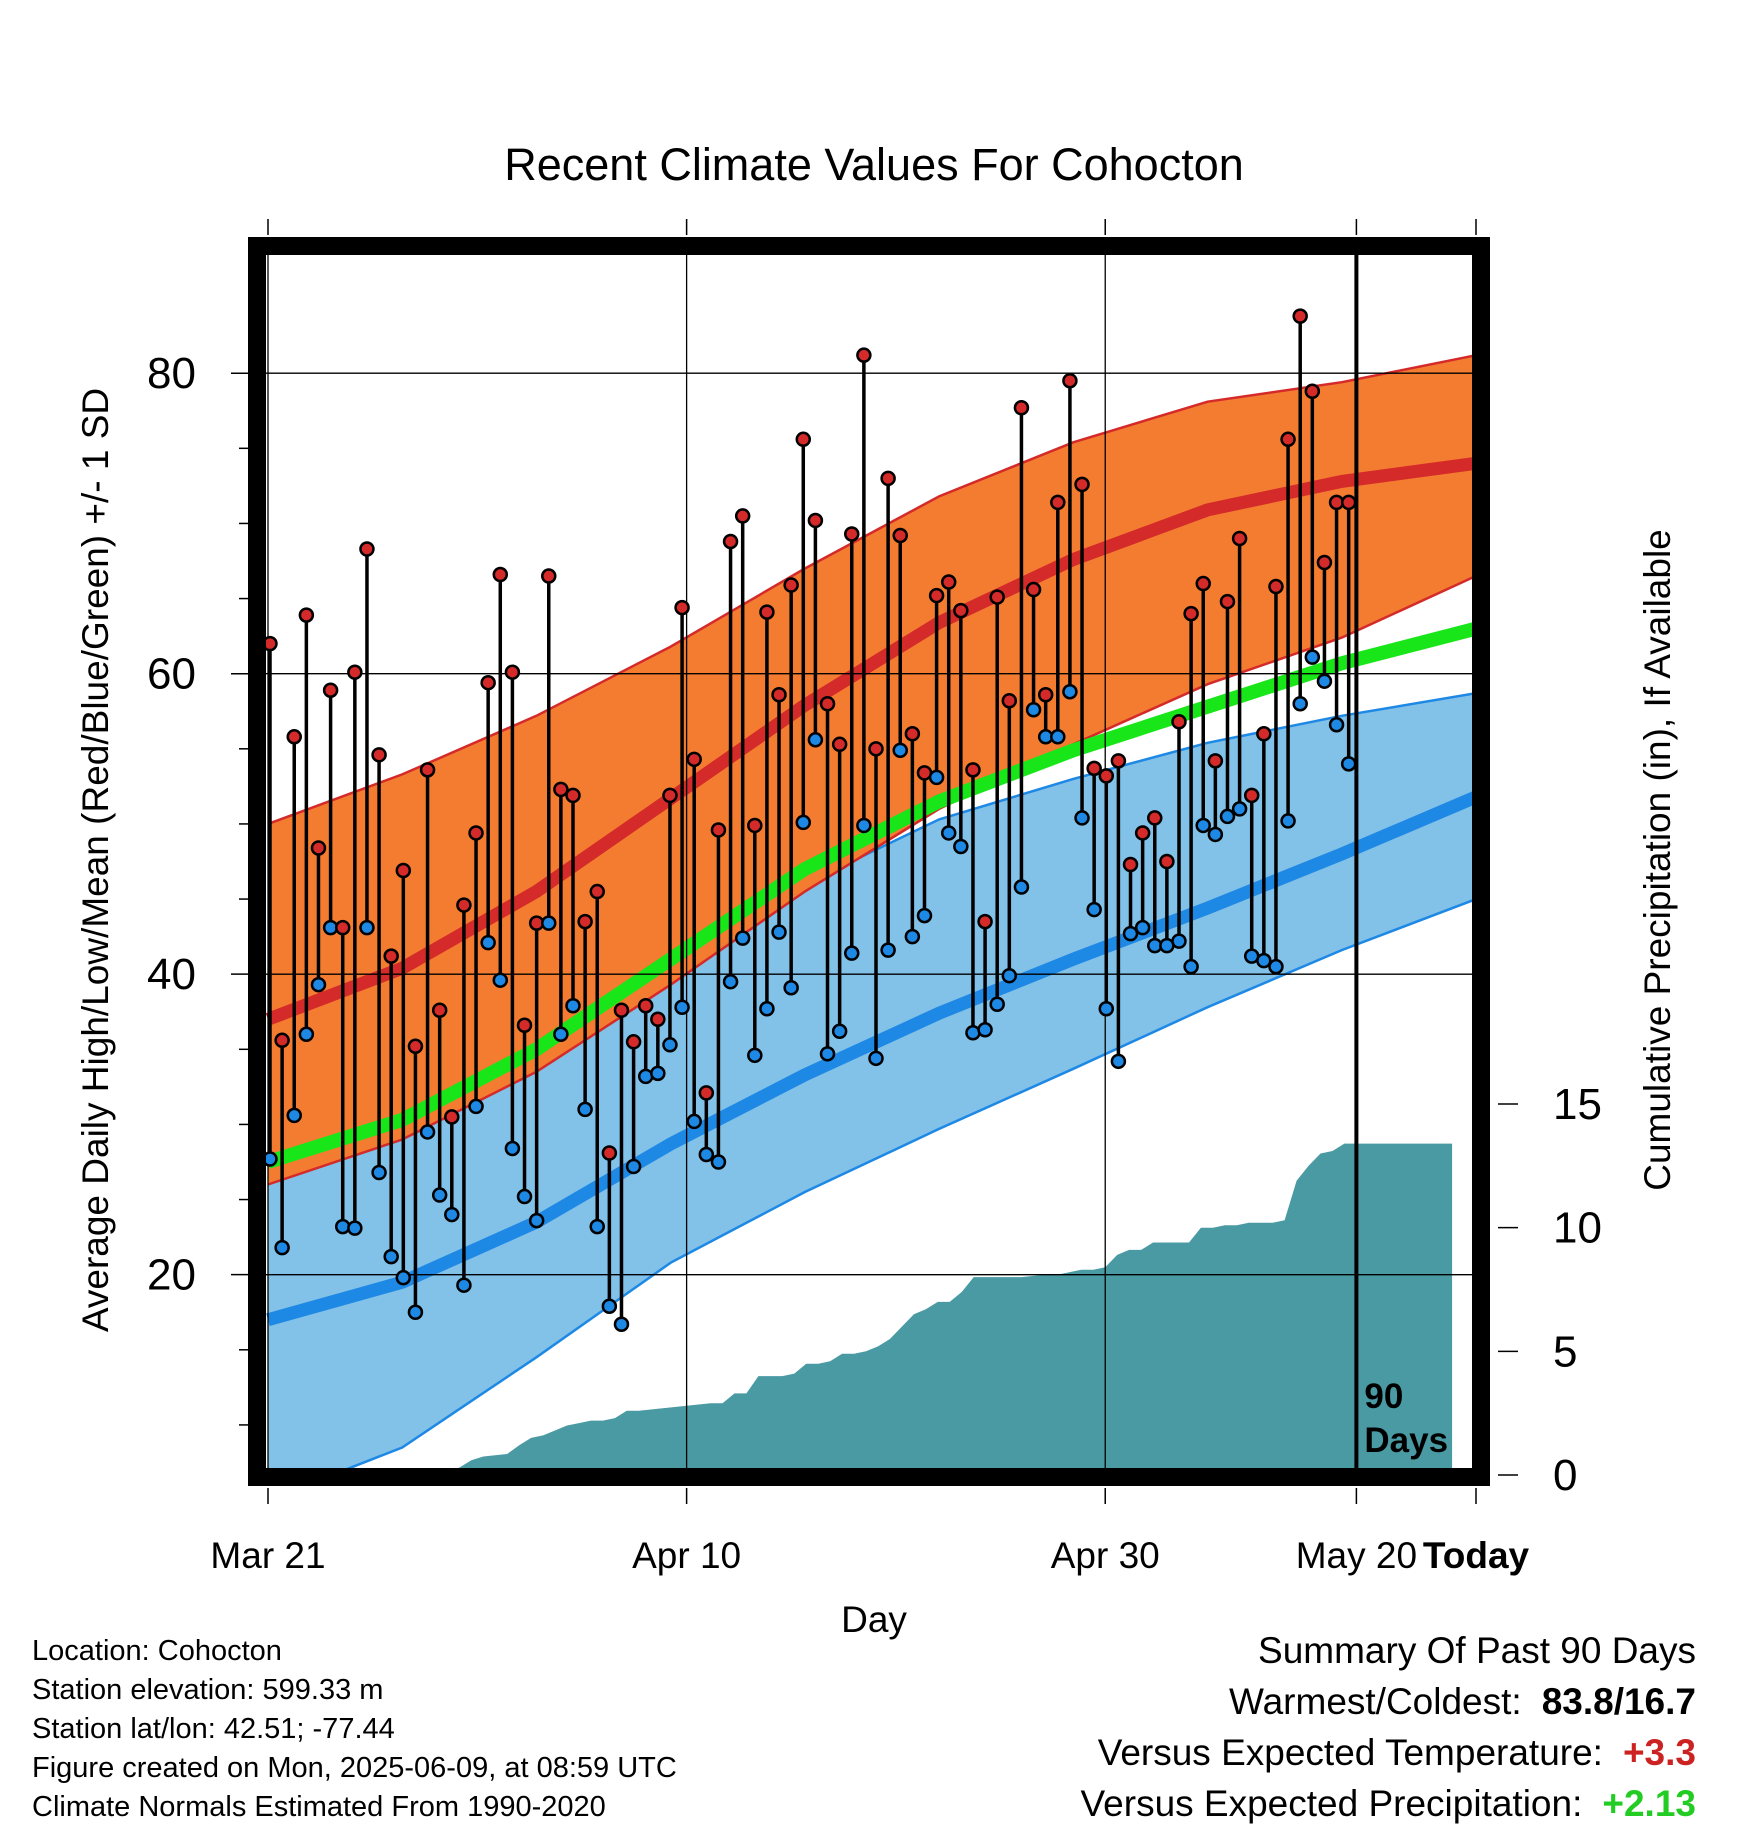  What do you see at coordinates (1356, 1555) in the screenshot?
I see `x-tick-label: May 20` at bounding box center [1356, 1555].